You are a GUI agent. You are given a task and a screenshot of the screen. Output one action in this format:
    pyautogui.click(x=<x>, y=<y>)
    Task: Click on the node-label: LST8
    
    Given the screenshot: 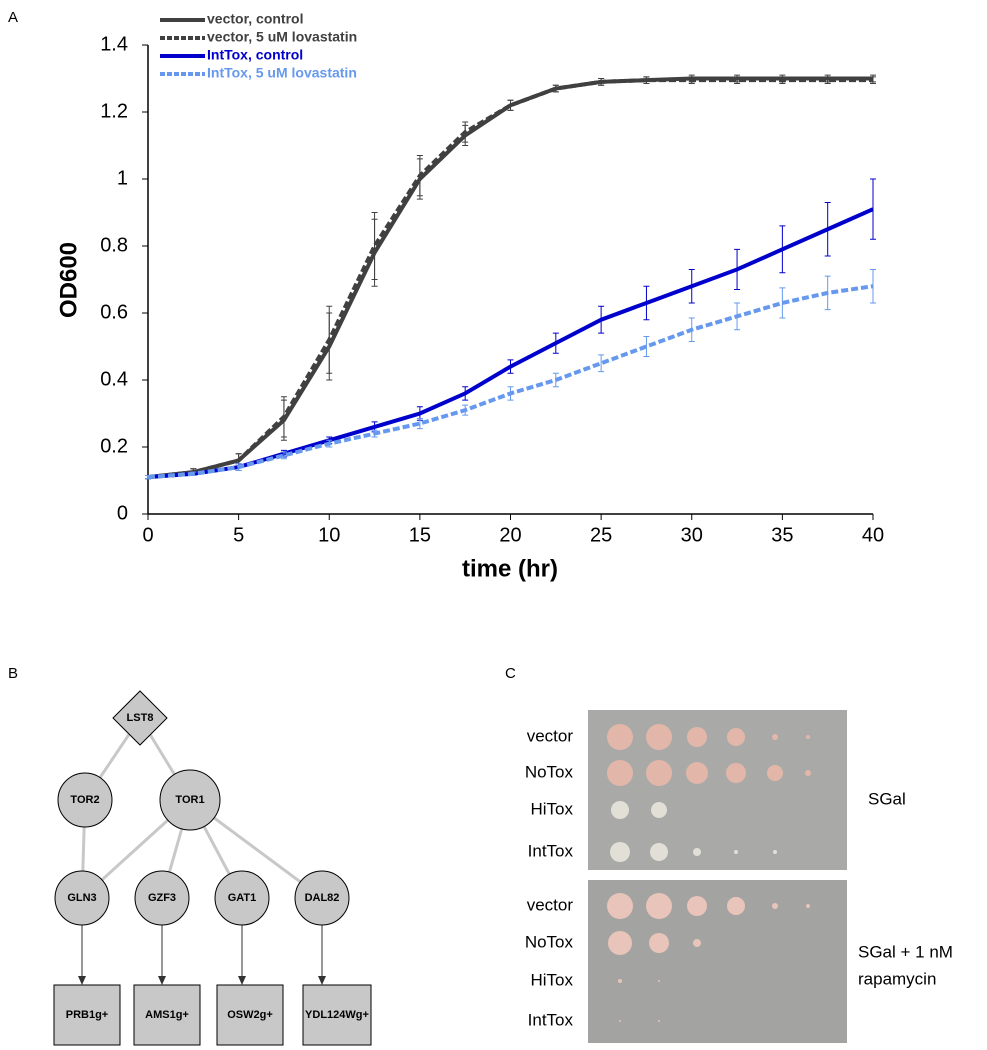 What is the action you would take?
    pyautogui.click(x=140, y=718)
    